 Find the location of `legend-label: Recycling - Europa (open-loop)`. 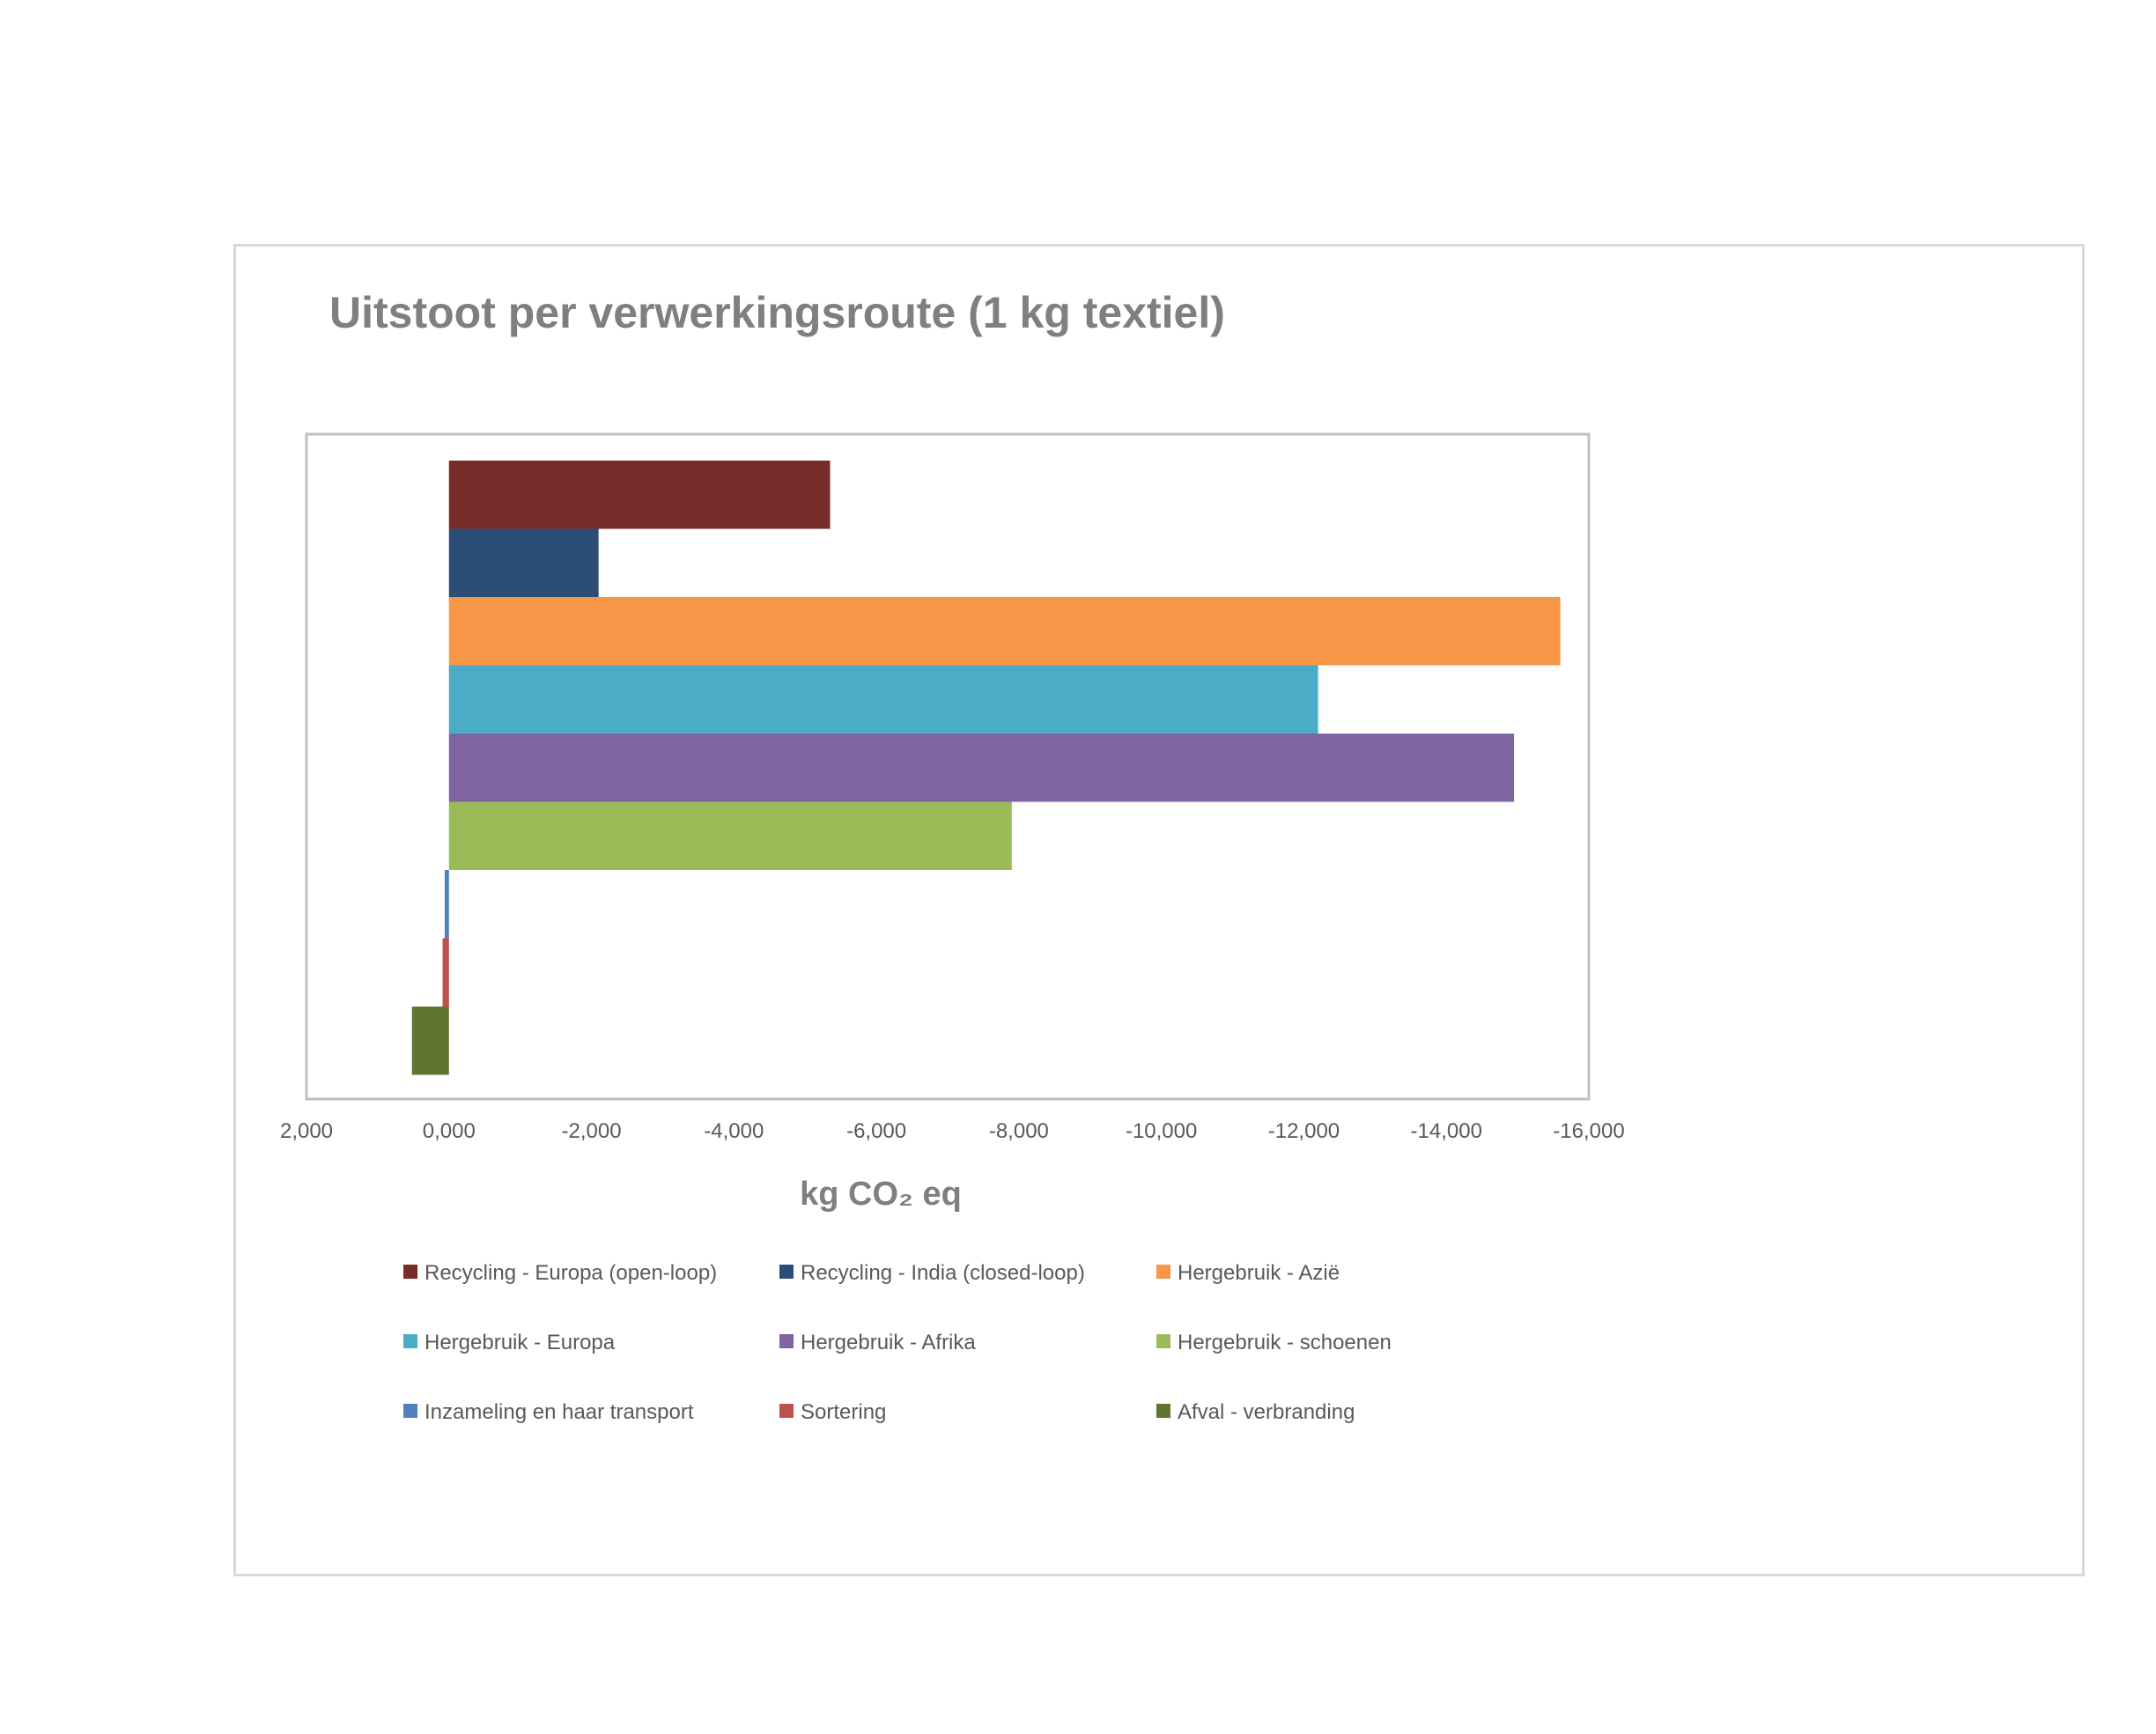

legend-label: Recycling - Europa (open-loop) is located at coordinates (571, 1273).